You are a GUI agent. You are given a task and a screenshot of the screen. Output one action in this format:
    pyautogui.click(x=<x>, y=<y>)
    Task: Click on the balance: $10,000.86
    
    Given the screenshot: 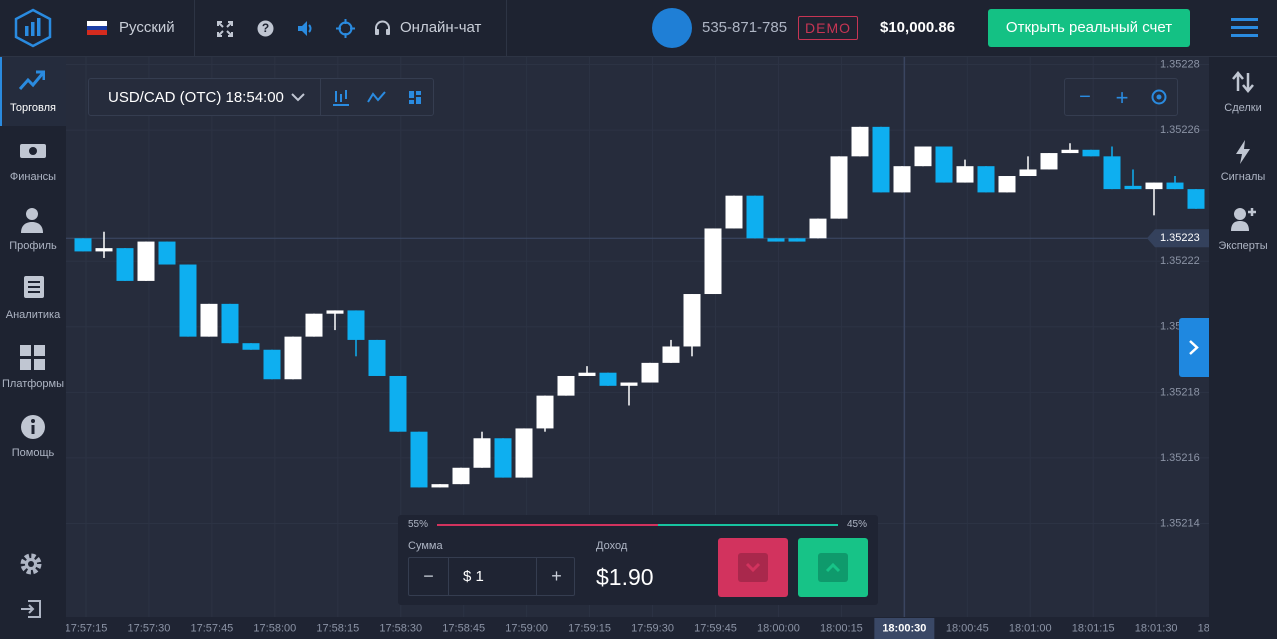 What is the action you would take?
    pyautogui.click(x=918, y=27)
    